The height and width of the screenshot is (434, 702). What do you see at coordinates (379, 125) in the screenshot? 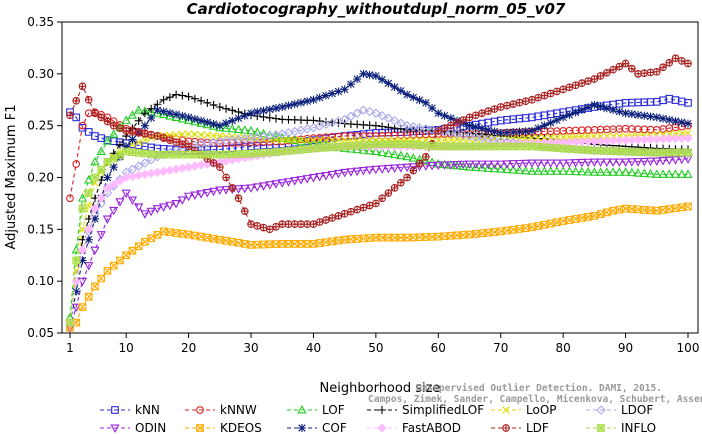
I see `series-line-knn` at bounding box center [379, 125].